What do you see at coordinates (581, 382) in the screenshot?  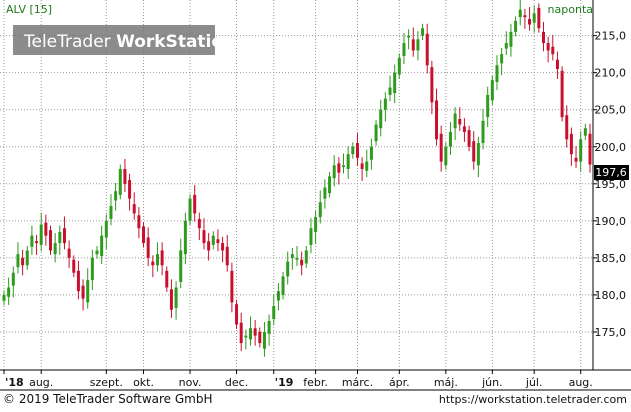 I see `x-tick-label: aug.` at bounding box center [581, 382].